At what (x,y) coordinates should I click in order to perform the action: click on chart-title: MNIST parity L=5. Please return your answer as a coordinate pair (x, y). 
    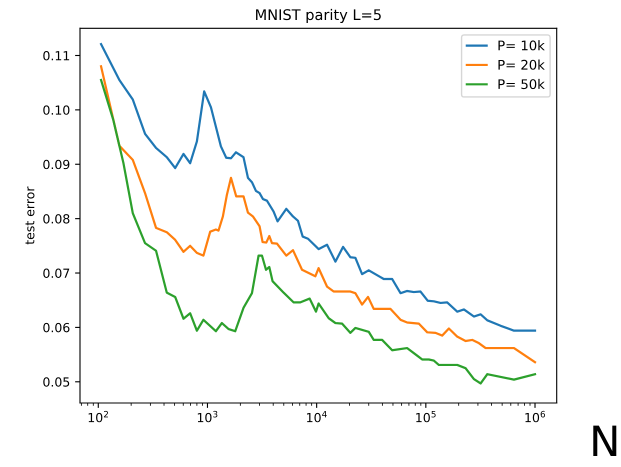
    Looking at the image, I should click on (318, 15).